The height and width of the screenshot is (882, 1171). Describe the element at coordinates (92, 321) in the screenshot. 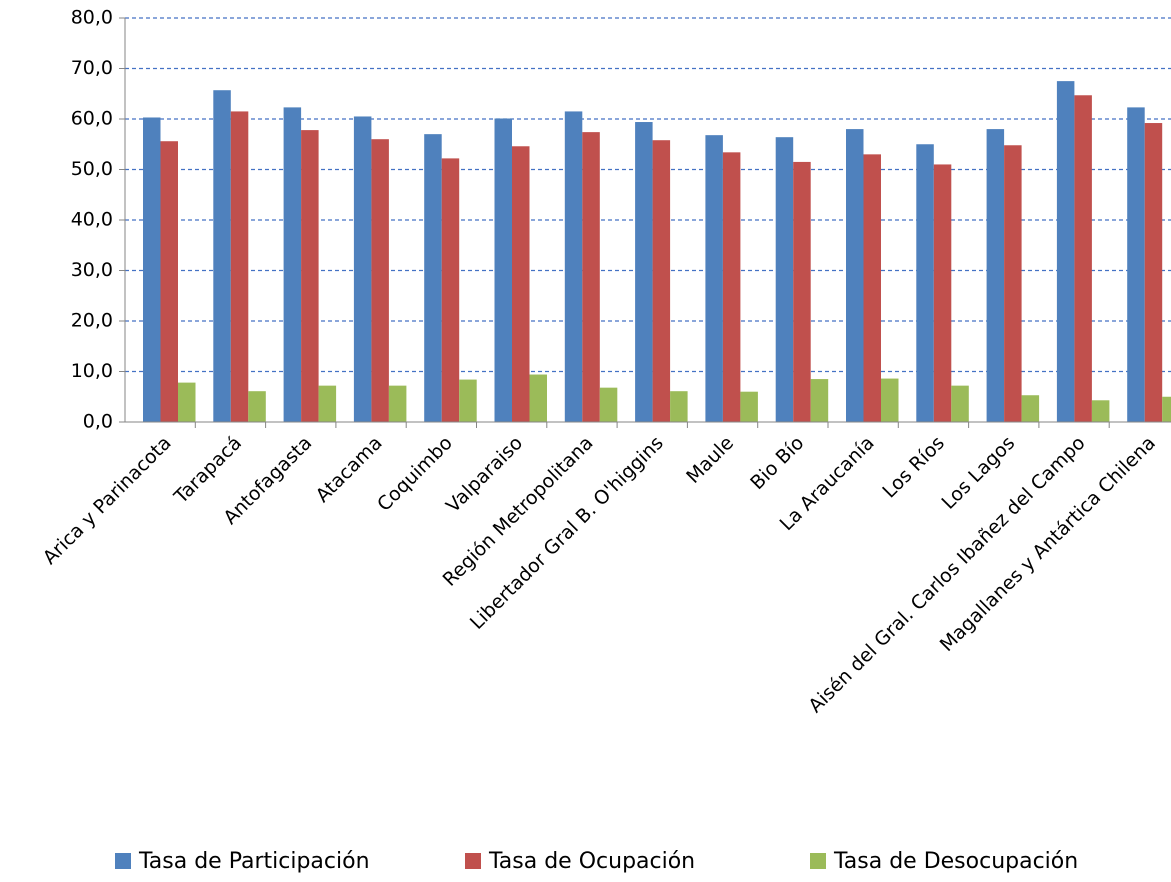

I see `y-tick-label: 20,0` at that location.